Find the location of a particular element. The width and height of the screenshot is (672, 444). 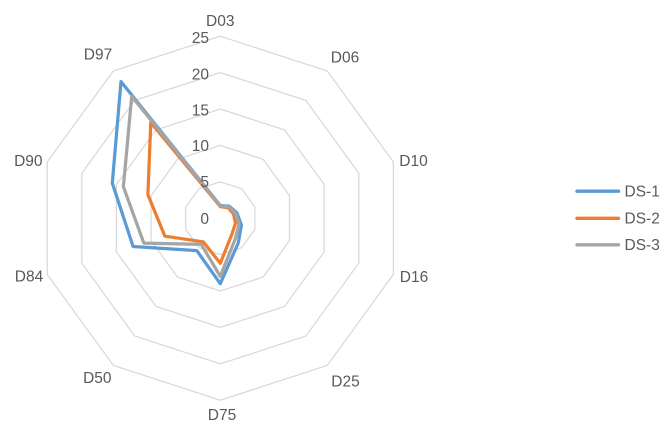

svg-text: 25 is located at coordinates (200, 38).